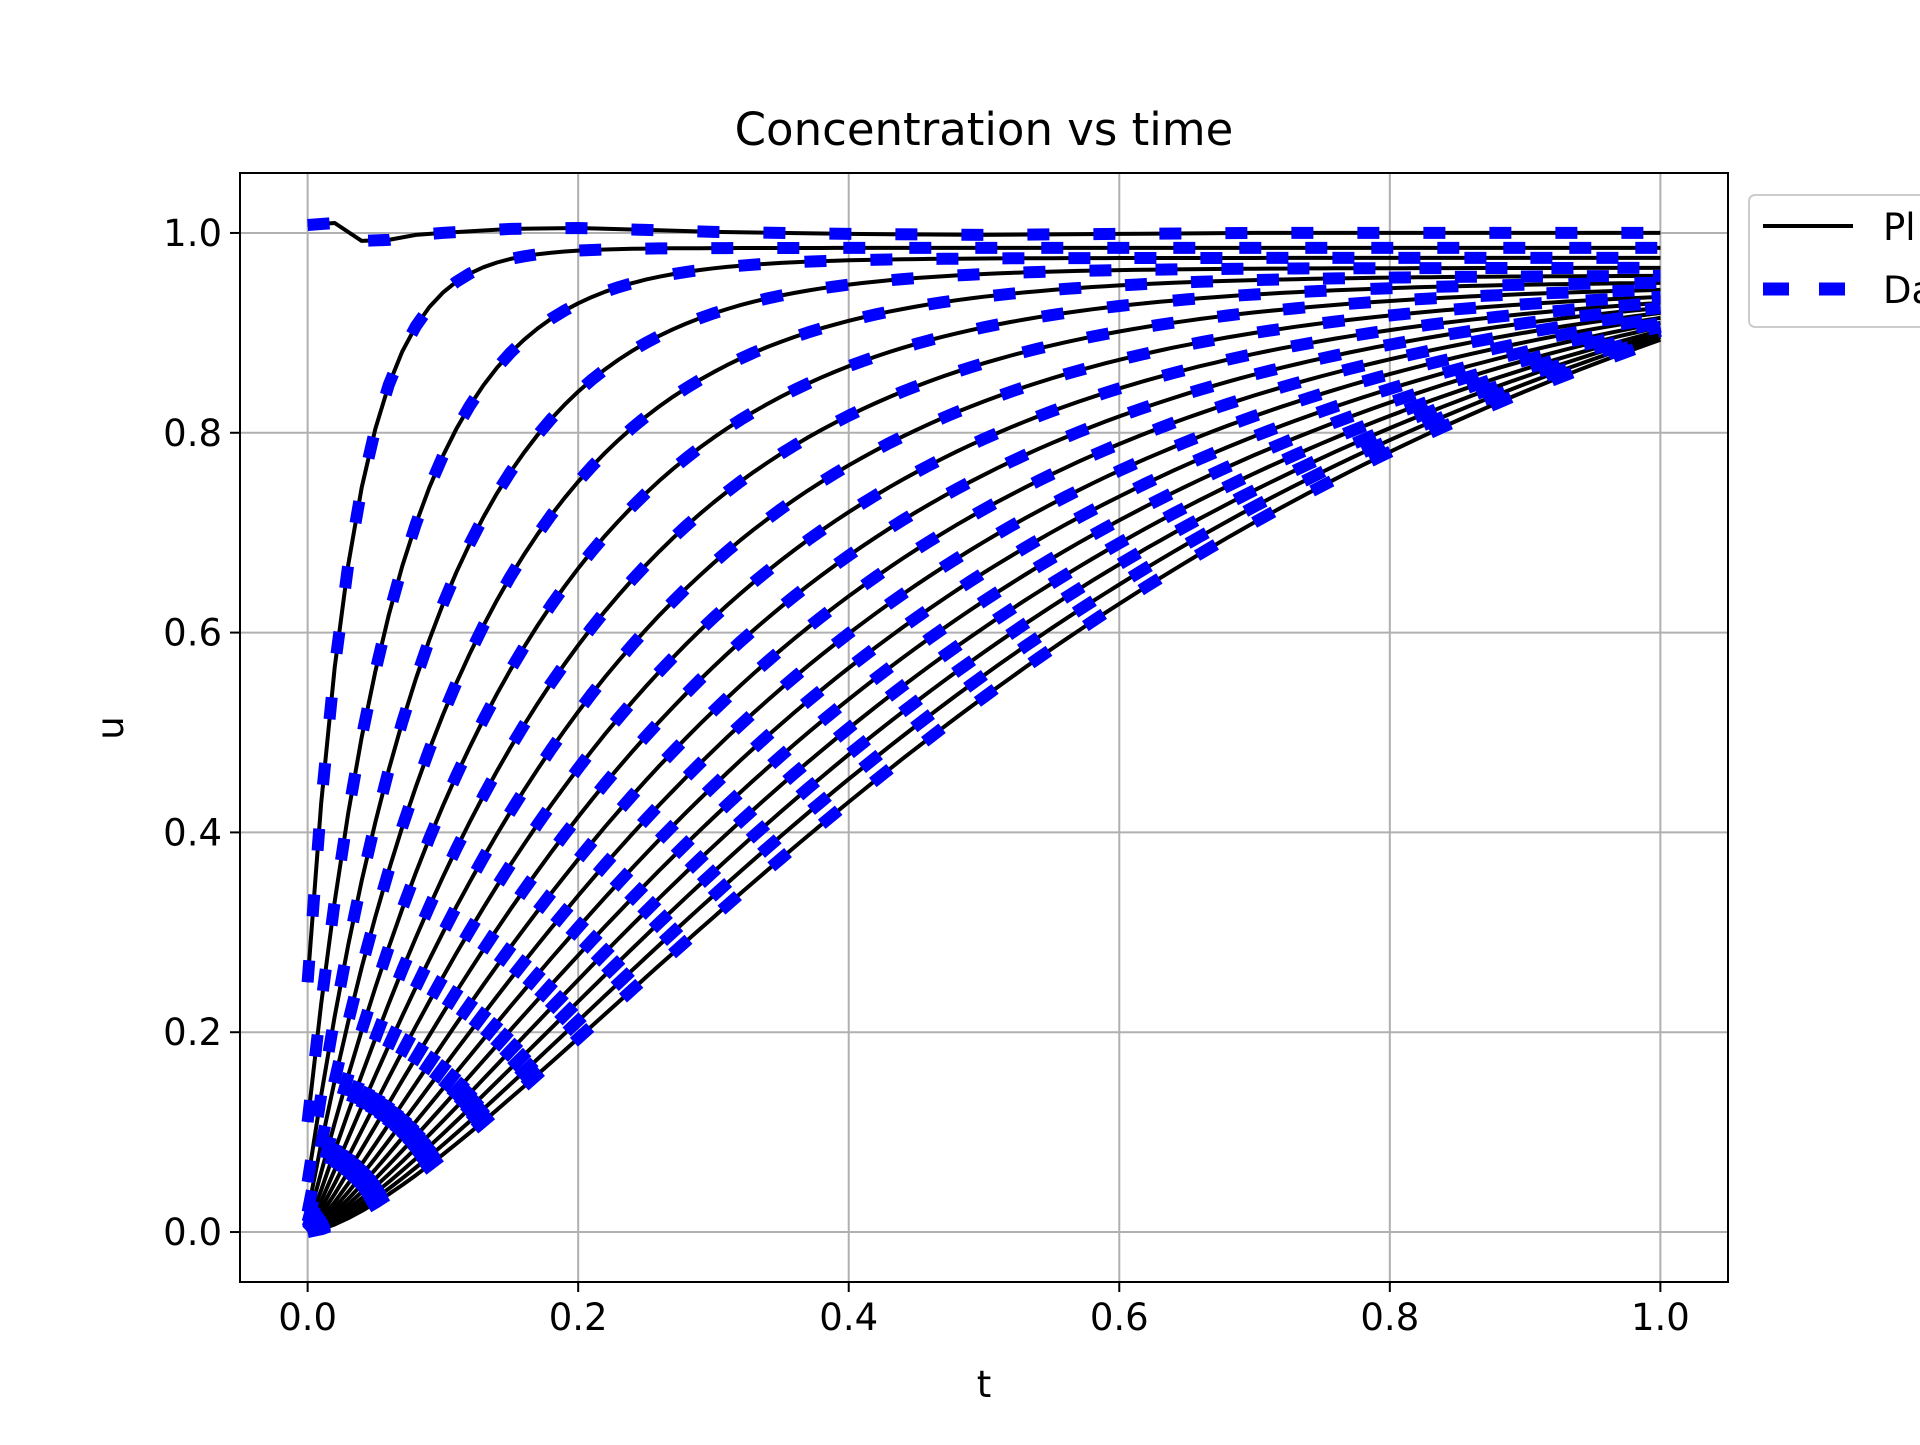 This screenshot has height=1445, width=1920. What do you see at coordinates (192, 233) in the screenshot?
I see `y-tick-label: 1.0` at bounding box center [192, 233].